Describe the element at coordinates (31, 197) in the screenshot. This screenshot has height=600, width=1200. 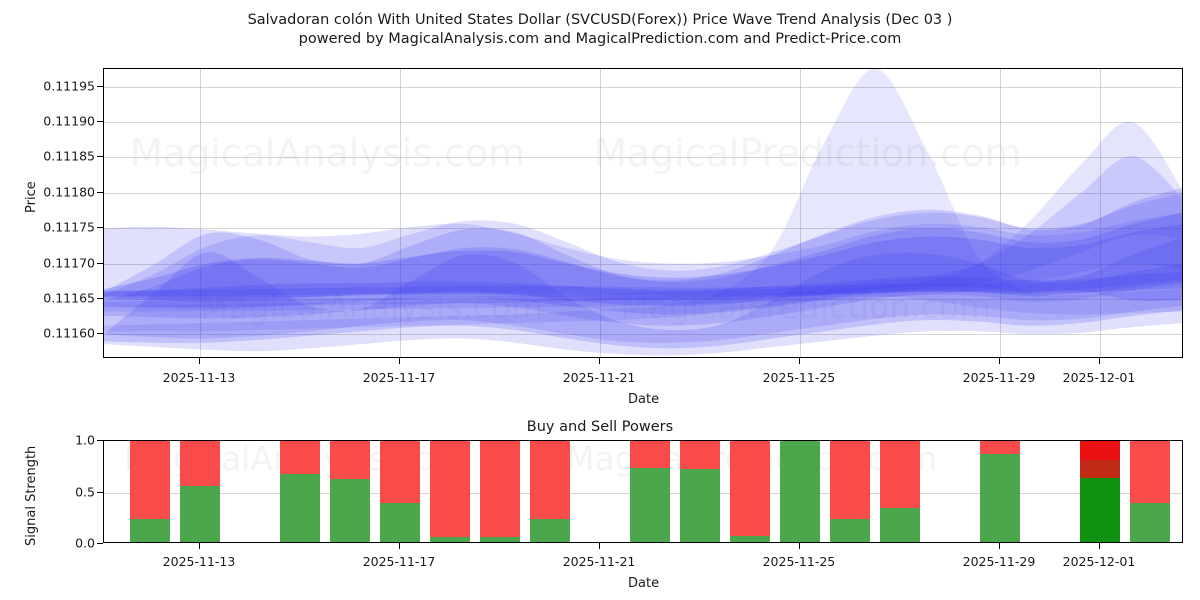
I see `price-y-axis-label: Price` at that location.